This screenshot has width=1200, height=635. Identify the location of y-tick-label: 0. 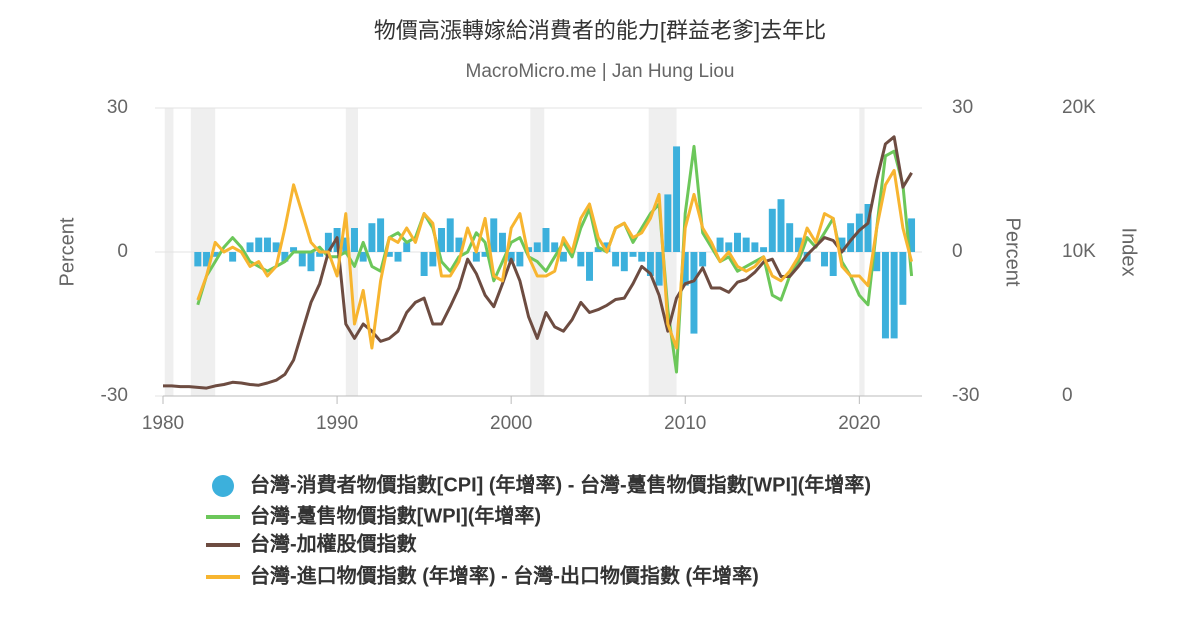
(122, 251).